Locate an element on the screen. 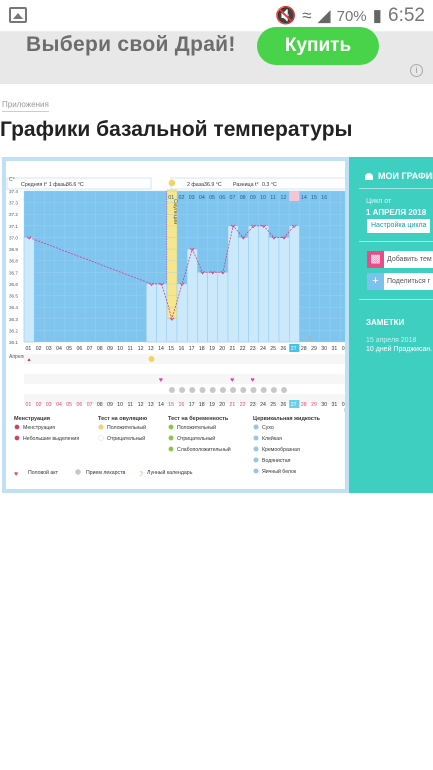 This screenshot has width=433, height=770. date-label: 09 is located at coordinates (110, 349).